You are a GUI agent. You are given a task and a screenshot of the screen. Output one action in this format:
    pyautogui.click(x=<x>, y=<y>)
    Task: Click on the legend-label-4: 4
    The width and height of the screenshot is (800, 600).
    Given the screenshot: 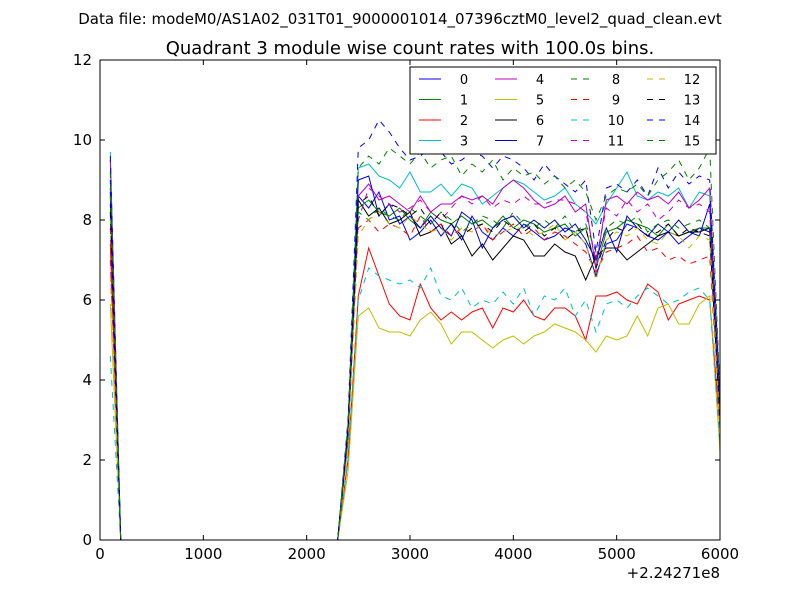 What is the action you would take?
    pyautogui.click(x=540, y=80)
    